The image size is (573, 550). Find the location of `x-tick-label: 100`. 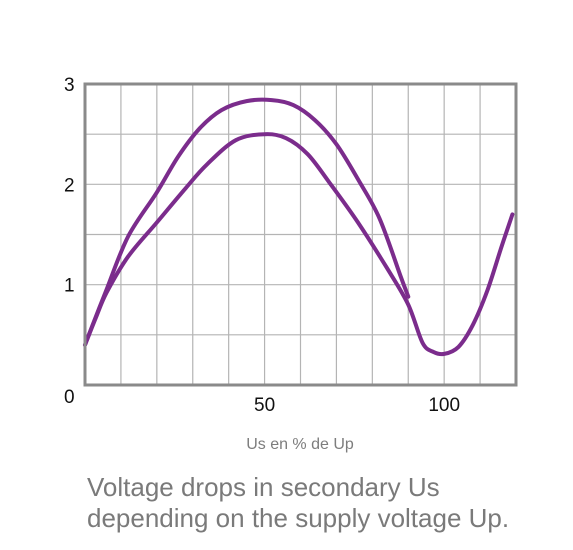

x-tick-label: 100 is located at coordinates (444, 405).